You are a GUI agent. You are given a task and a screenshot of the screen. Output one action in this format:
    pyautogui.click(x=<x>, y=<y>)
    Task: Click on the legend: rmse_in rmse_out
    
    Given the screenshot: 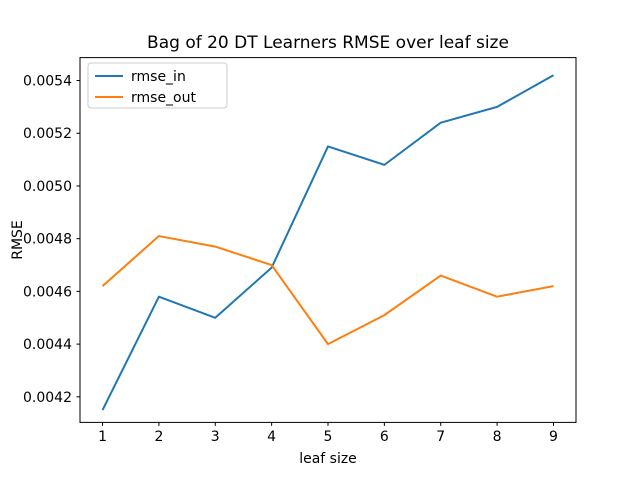 What is the action you would take?
    pyautogui.click(x=157, y=85)
    